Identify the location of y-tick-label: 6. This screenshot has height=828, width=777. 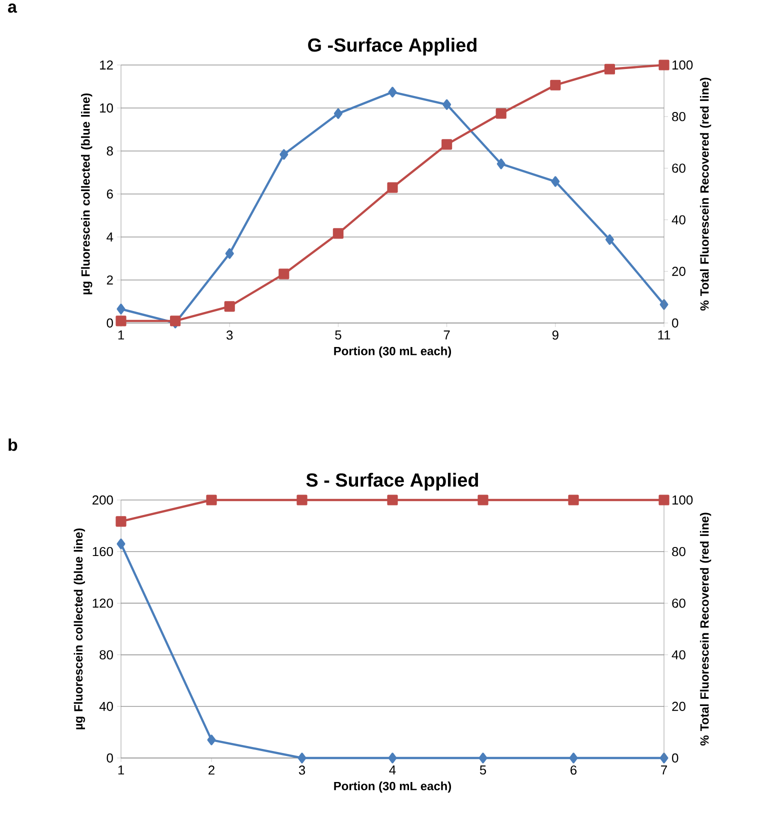
(109, 194).